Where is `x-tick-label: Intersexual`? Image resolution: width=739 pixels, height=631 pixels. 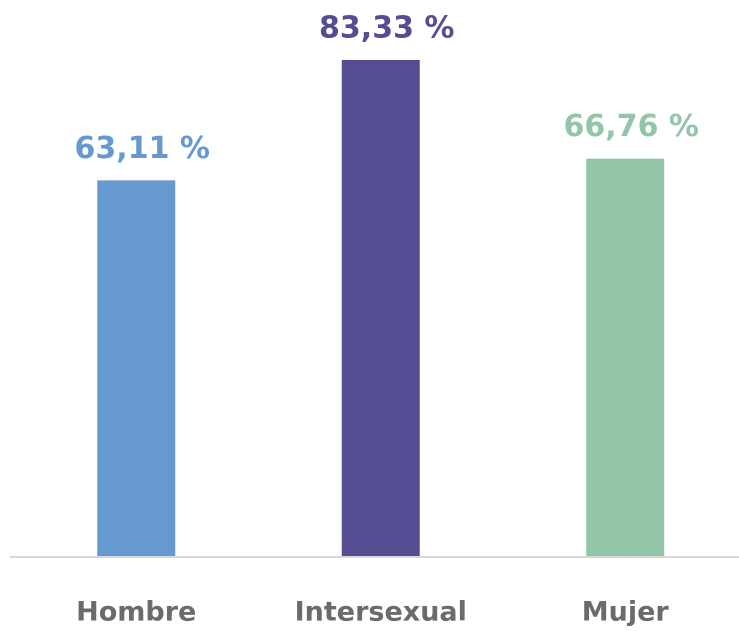
x-tick-label: Intersexual is located at coordinates (381, 612).